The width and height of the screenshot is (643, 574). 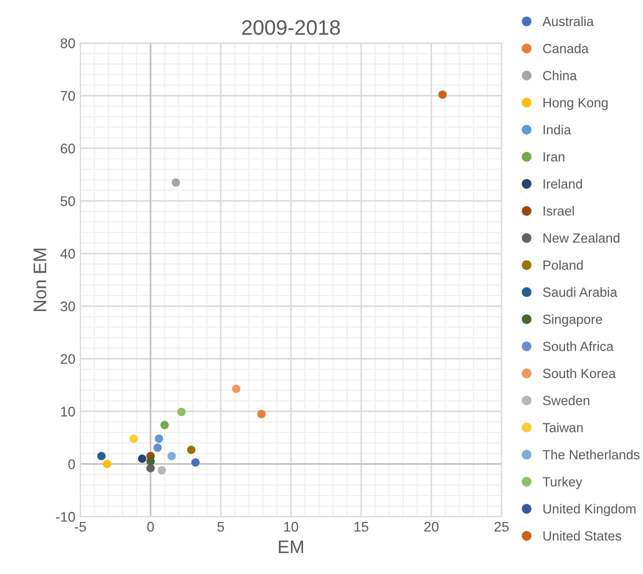 What do you see at coordinates (67, 43) in the screenshot?
I see `y-tick-label: 80` at bounding box center [67, 43].